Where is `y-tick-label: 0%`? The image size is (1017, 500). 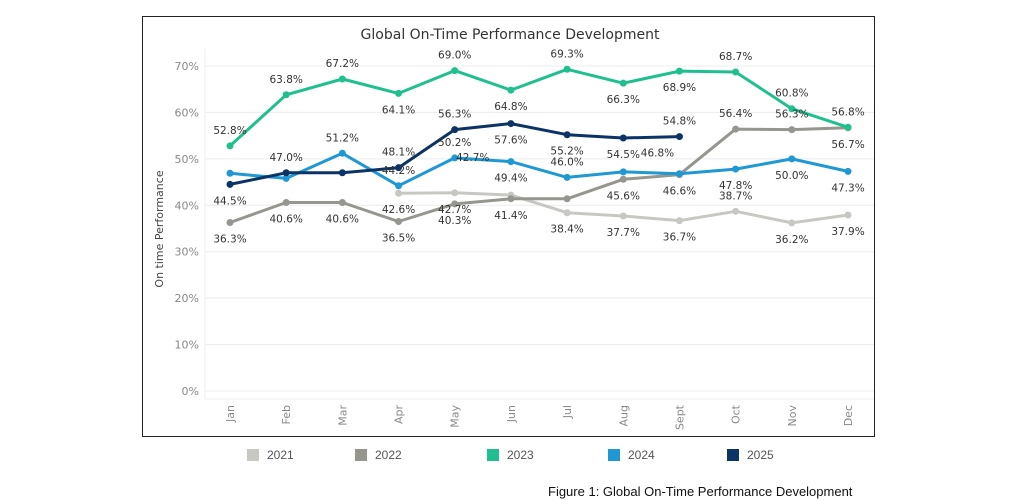
y-tick-label: 0% is located at coordinates (190, 391).